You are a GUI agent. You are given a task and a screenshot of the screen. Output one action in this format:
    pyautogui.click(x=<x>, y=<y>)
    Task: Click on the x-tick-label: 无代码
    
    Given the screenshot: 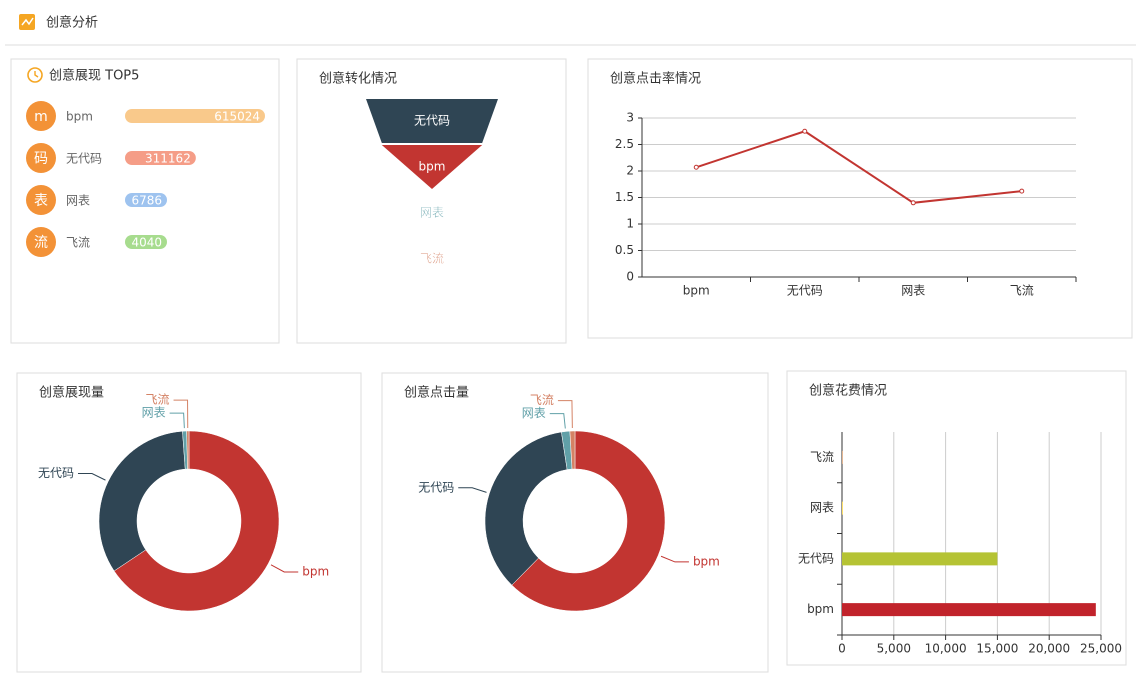 What is the action you would take?
    pyautogui.click(x=805, y=291)
    